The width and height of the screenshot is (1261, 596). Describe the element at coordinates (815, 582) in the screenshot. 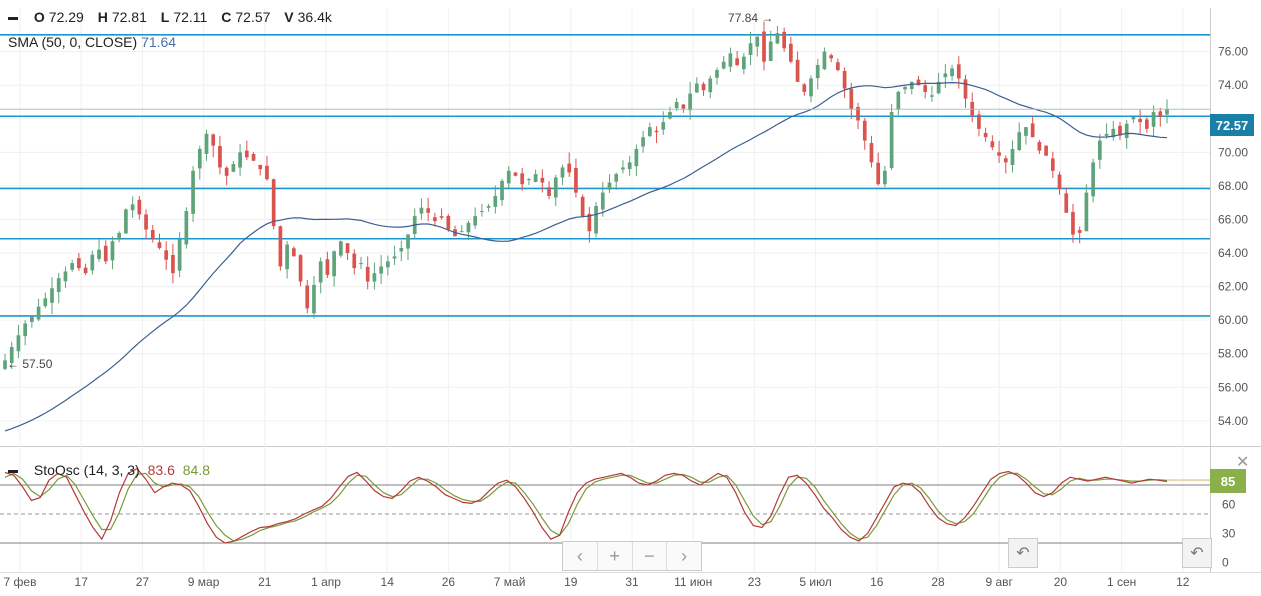

I see `x-tick-label: 5 июл` at that location.